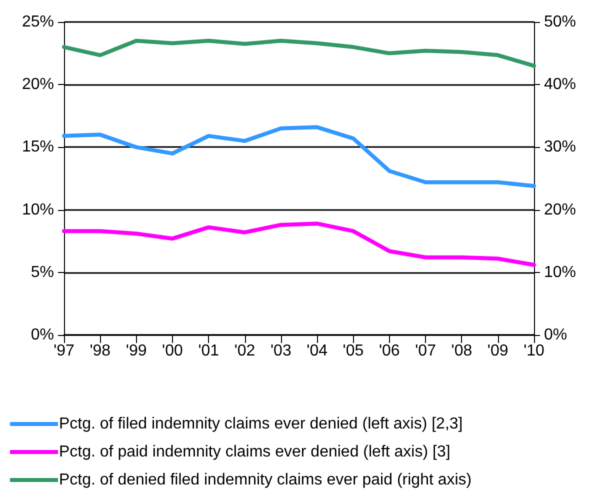  I want to click on x-tick-label: '01, so click(209, 351).